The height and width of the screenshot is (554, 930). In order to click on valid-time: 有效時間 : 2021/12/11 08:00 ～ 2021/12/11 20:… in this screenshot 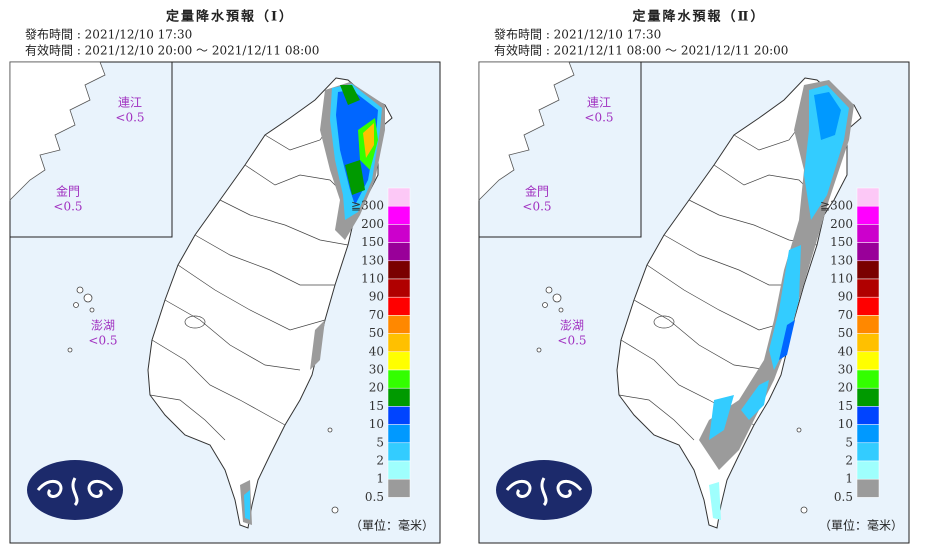, I will do `click(641, 50)`.